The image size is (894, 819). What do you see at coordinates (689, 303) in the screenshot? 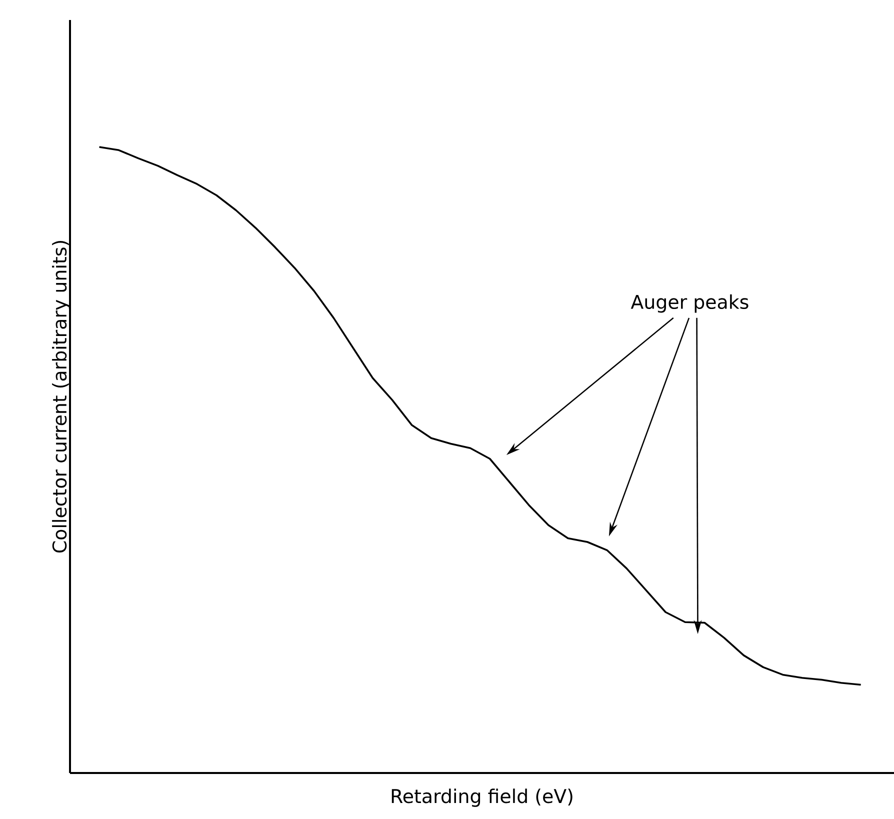
I see `annotation: Auger peaks` at bounding box center [689, 303].